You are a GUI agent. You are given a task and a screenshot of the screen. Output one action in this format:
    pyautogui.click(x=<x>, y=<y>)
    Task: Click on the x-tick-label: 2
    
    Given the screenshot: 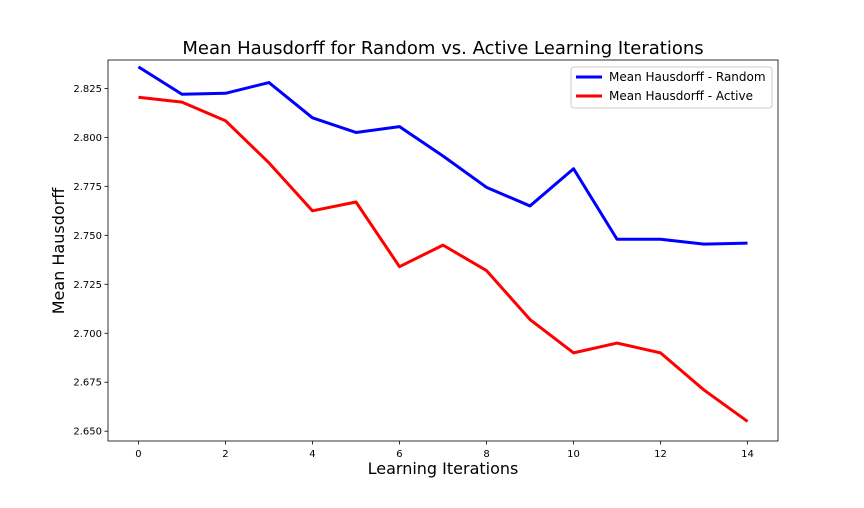 What is the action you would take?
    pyautogui.click(x=225, y=454)
    